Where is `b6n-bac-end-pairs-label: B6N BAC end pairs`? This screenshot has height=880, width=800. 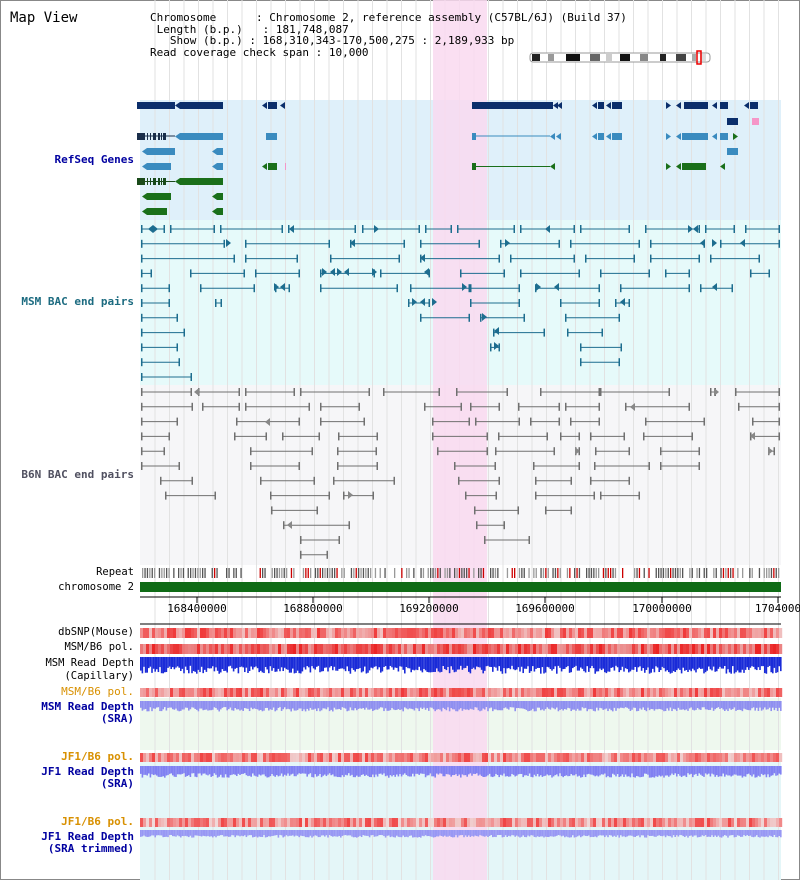 b6n-bac-end-pairs-label: B6N BAC end pairs is located at coordinates (77, 474).